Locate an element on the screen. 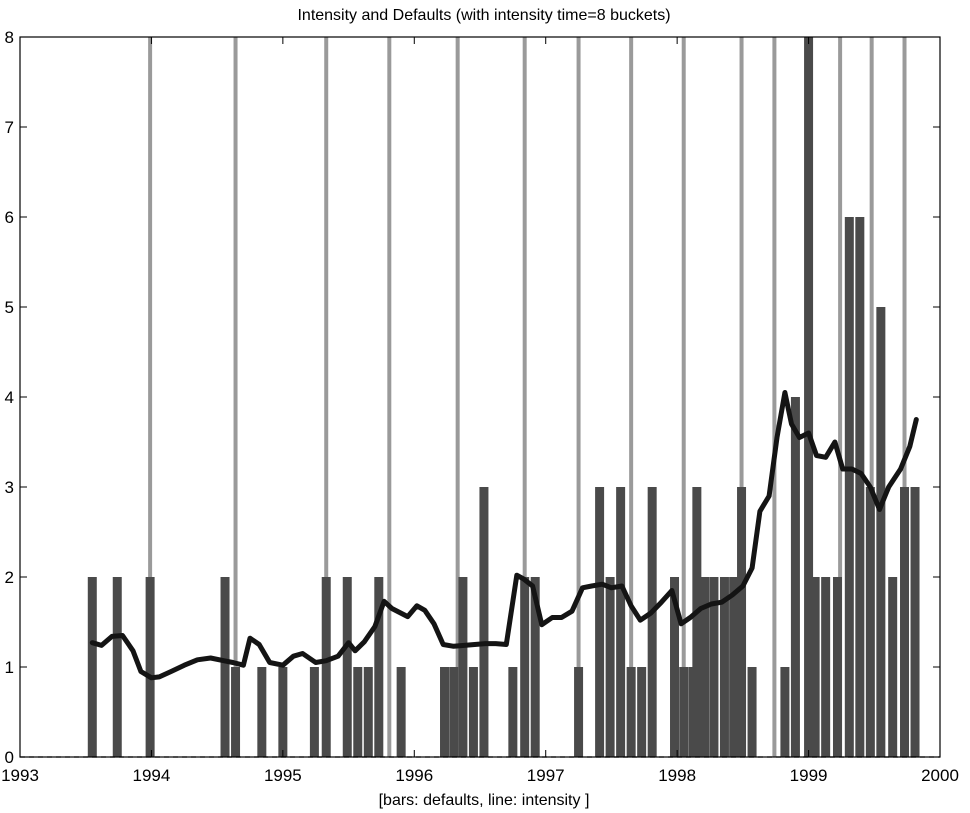 Image resolution: width=970 pixels, height=813 pixels. x-tick-label-7: 2000 is located at coordinates (940, 775).